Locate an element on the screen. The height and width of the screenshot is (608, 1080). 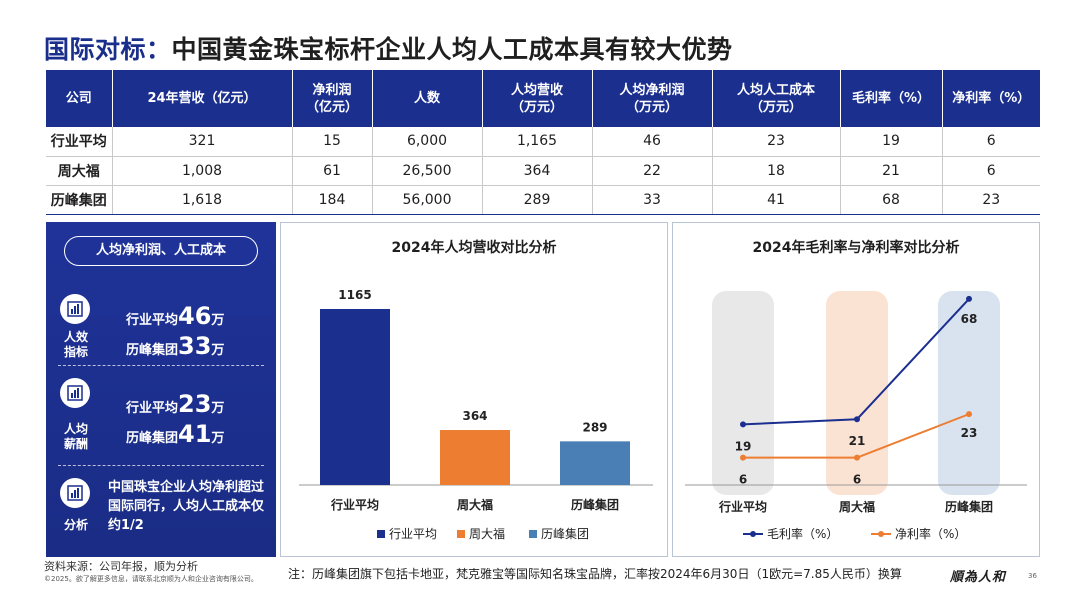
table-cell: 6 is located at coordinates (991, 171).